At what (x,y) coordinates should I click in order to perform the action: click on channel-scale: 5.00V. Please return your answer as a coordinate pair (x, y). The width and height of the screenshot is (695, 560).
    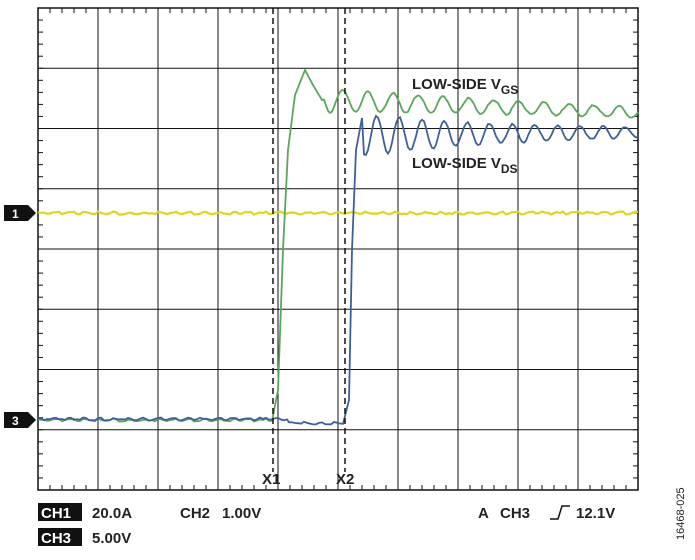
    Looking at the image, I should click on (111, 538).